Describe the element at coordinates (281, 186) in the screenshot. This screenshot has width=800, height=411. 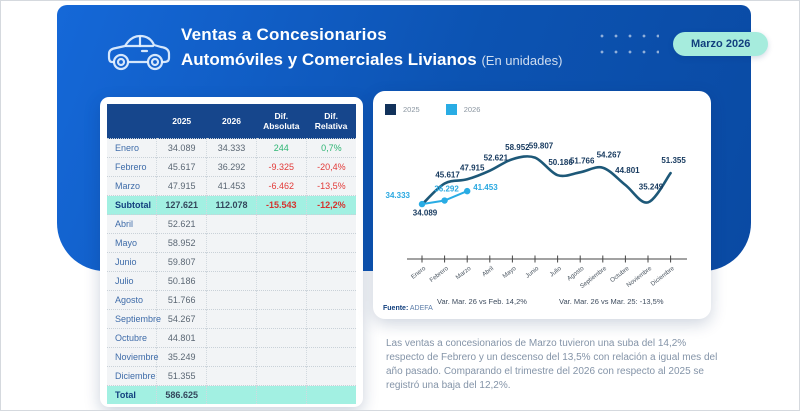
I see `dif-abs-cell: -6.462` at that location.